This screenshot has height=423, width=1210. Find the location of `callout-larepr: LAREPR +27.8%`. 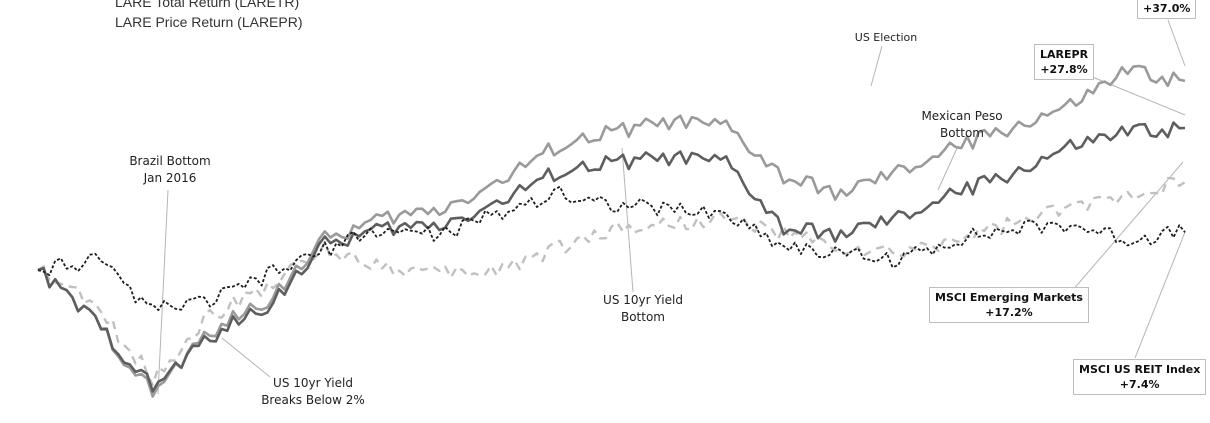

callout-larepr: LAREPR +27.8% is located at coordinates (1064, 62).